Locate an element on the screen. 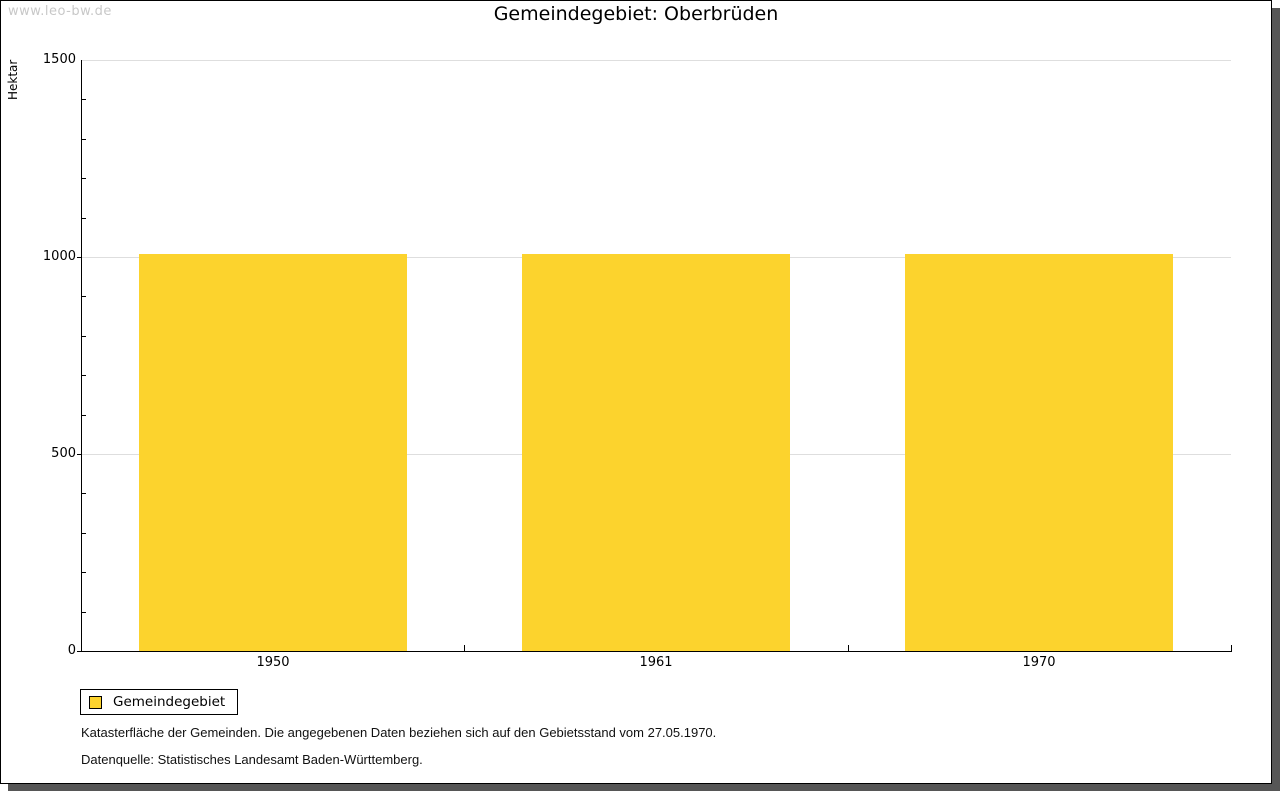 The height and width of the screenshot is (791, 1280). y-axis-tick-label: 0 is located at coordinates (71, 650).